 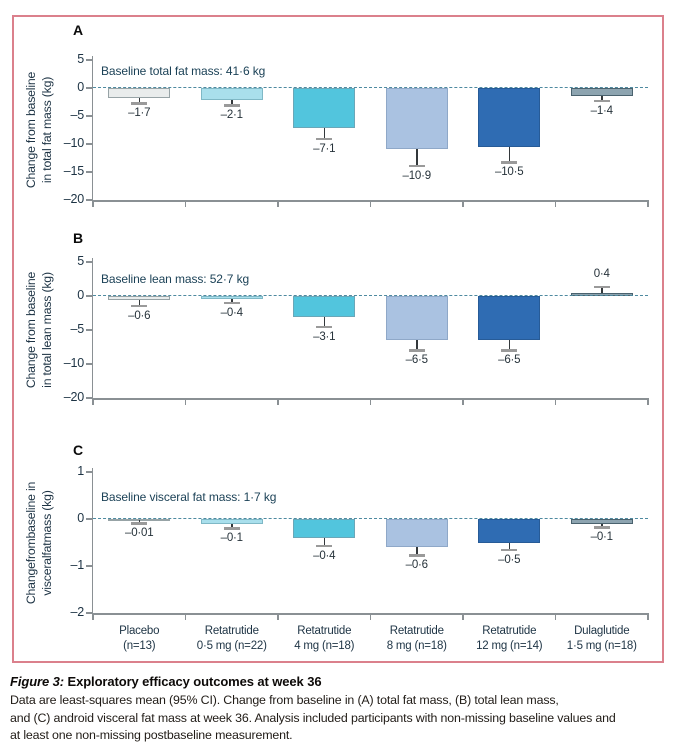 I want to click on panel-label-C: C, so click(x=78, y=450).